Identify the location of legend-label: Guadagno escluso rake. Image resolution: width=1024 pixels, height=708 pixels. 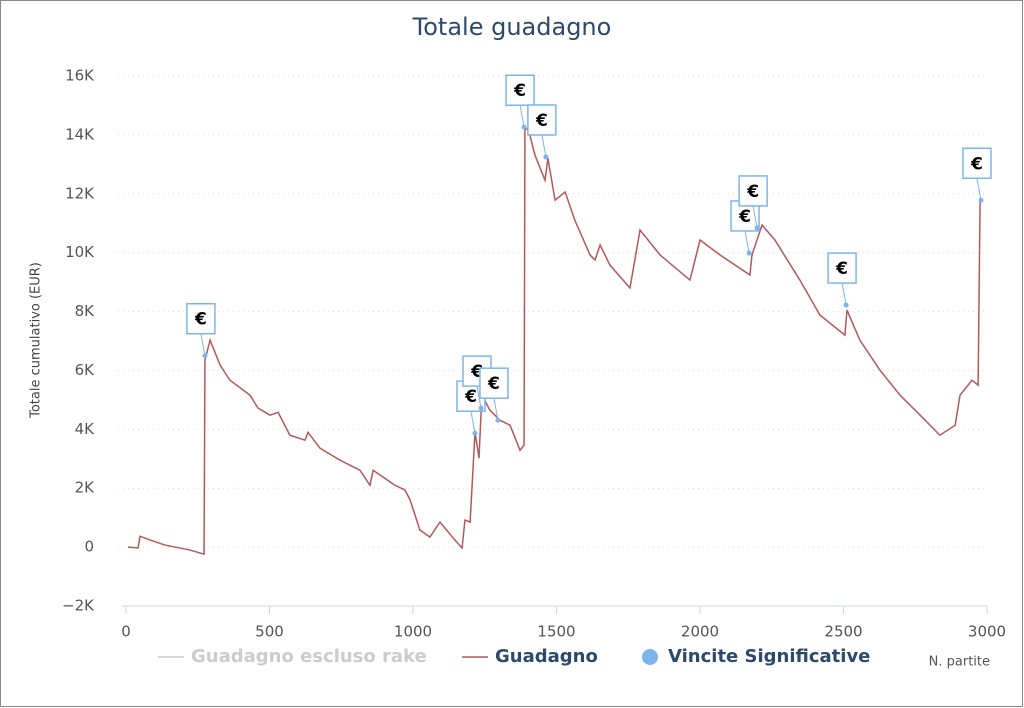
(309, 656).